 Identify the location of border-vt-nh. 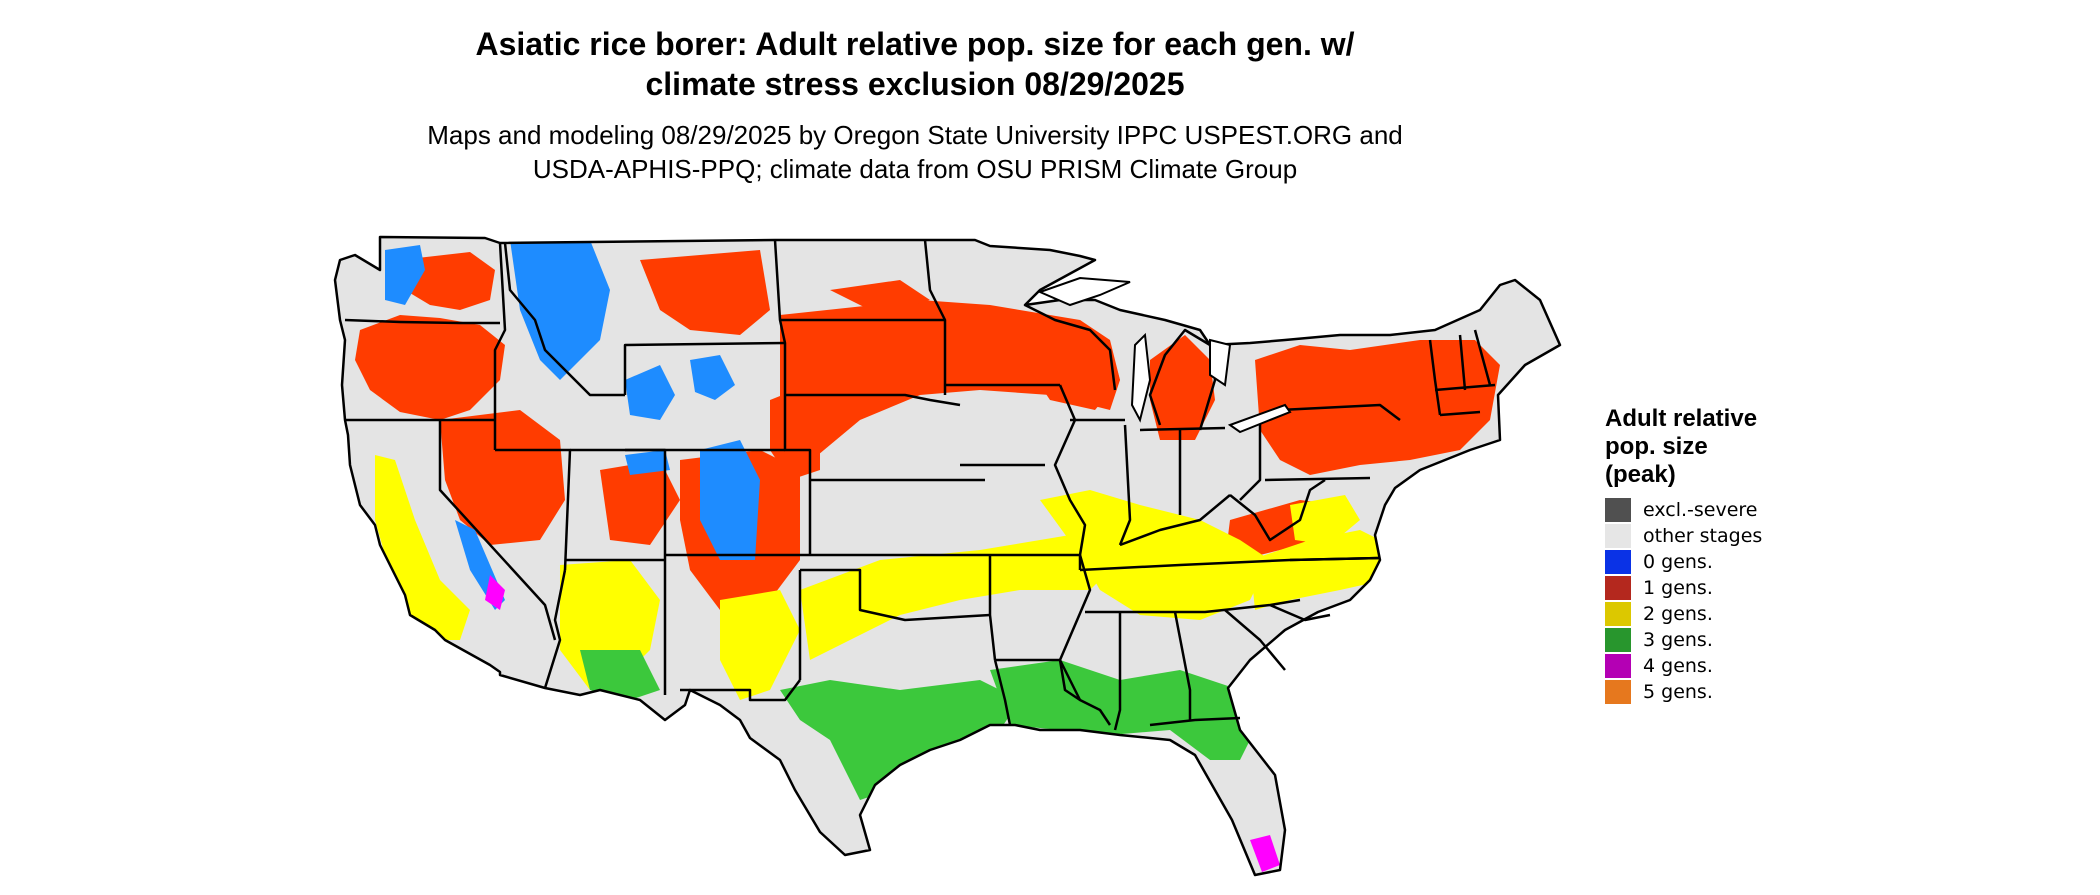
(1462, 362).